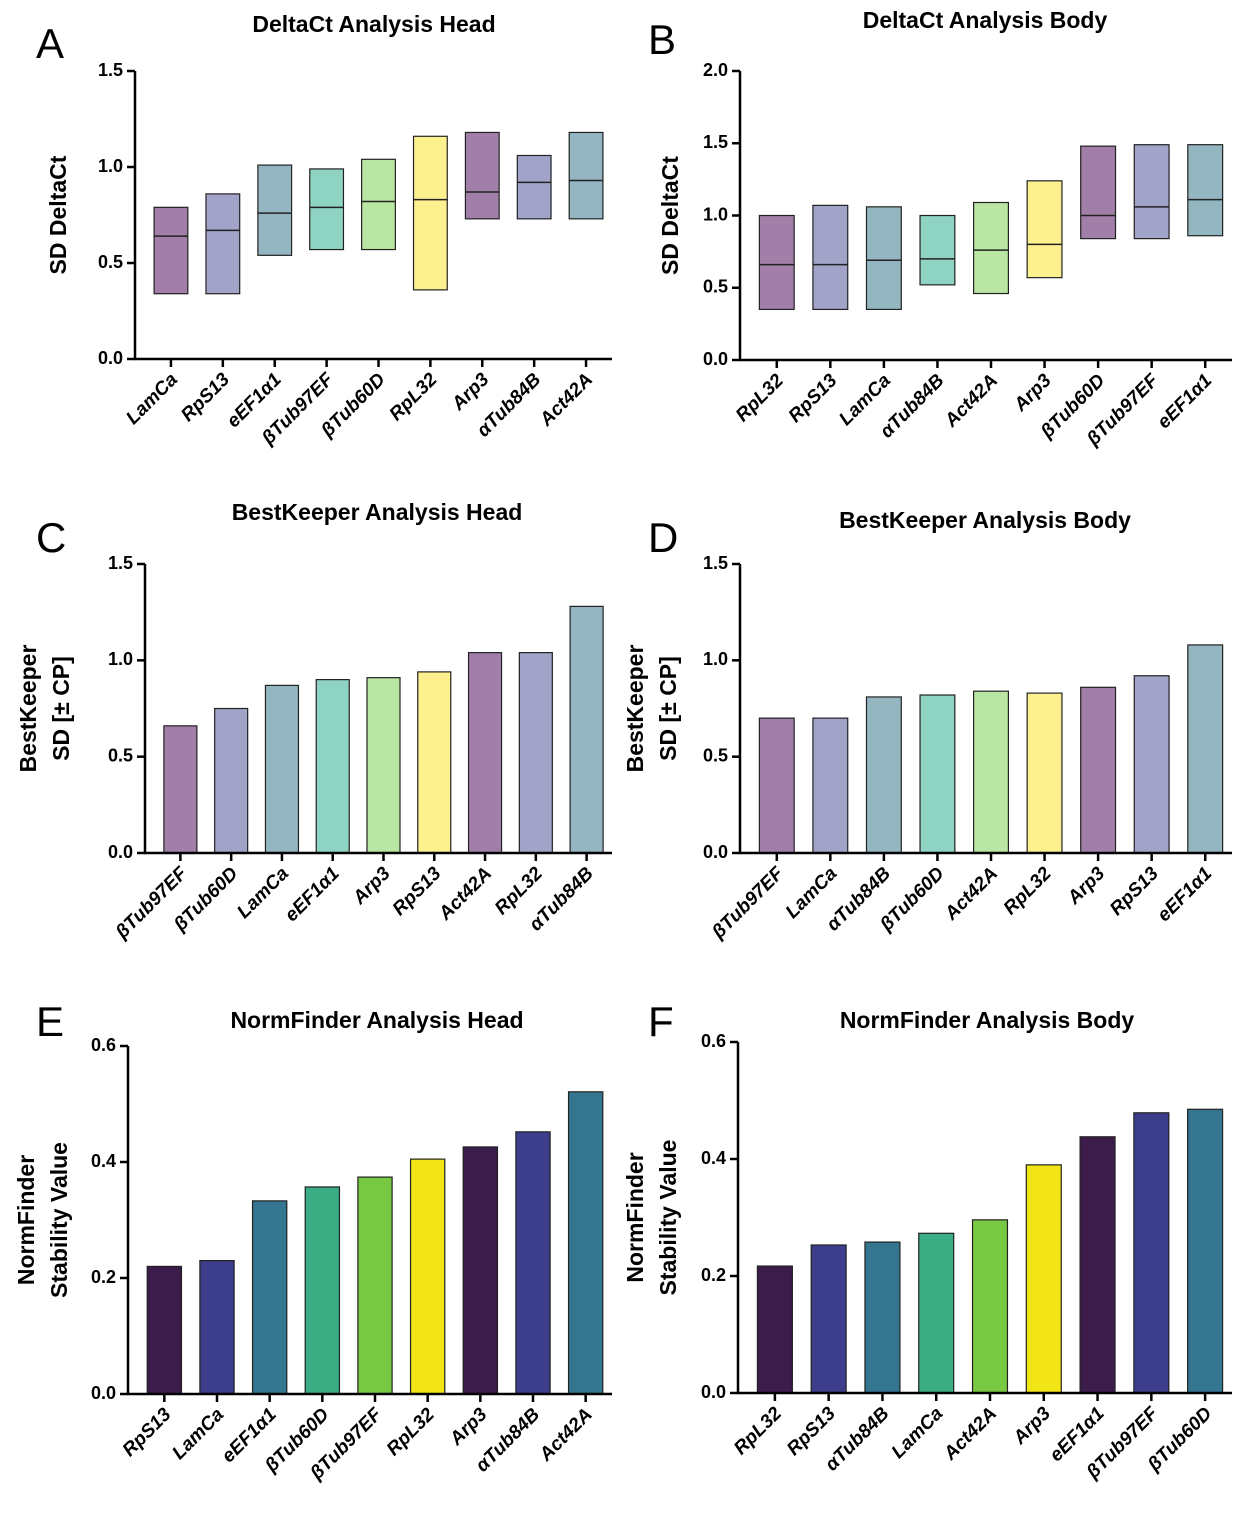 This screenshot has width=1242, height=1515. What do you see at coordinates (661, 1021) in the screenshot?
I see `panel-letter: F` at bounding box center [661, 1021].